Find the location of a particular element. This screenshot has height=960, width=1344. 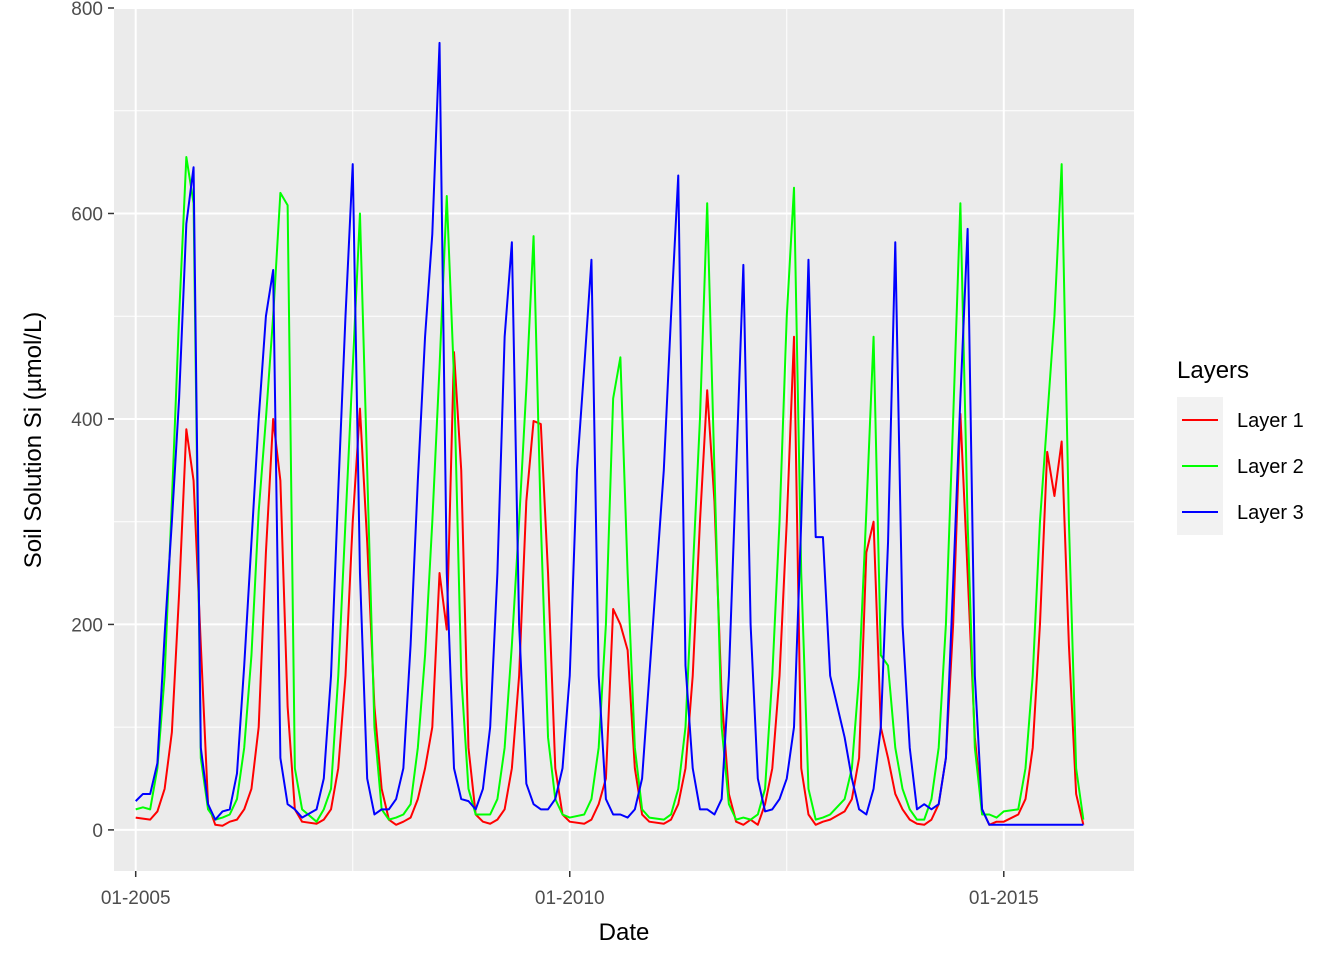

y-axis: 0 200 400 600 800 is located at coordinates (92, 421).